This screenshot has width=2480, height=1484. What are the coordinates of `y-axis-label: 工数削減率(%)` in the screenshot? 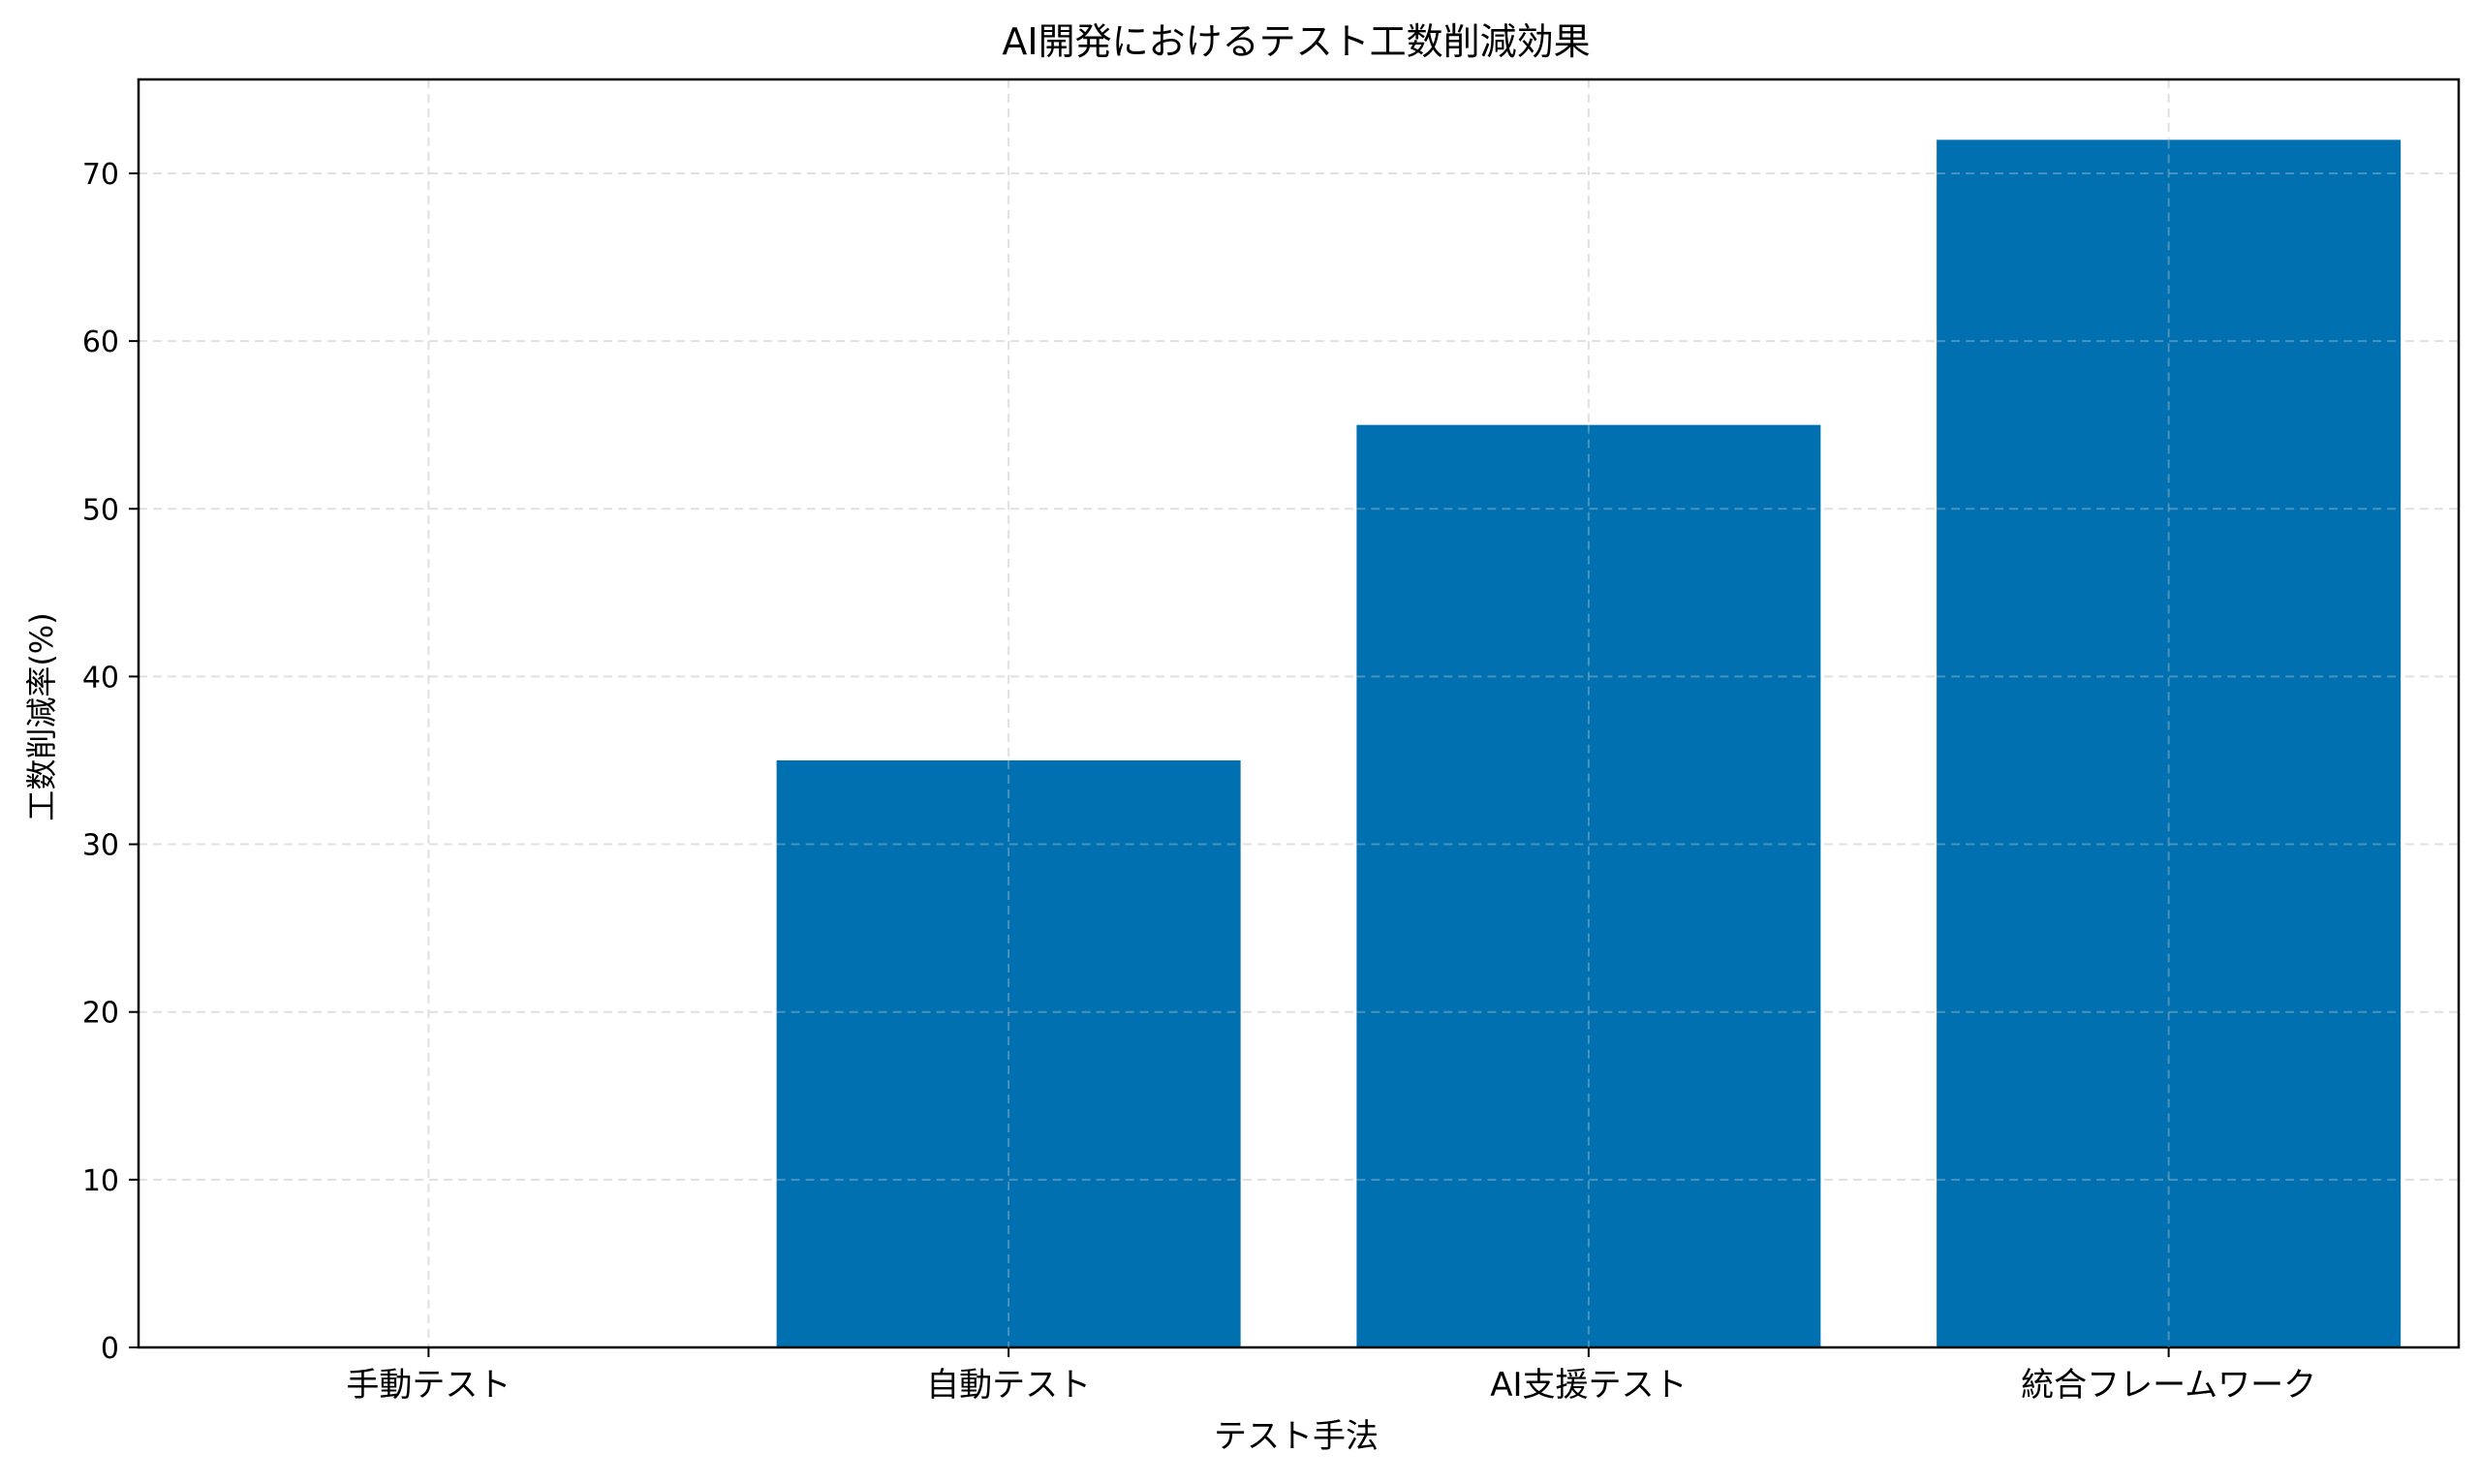 It's located at (41, 716).